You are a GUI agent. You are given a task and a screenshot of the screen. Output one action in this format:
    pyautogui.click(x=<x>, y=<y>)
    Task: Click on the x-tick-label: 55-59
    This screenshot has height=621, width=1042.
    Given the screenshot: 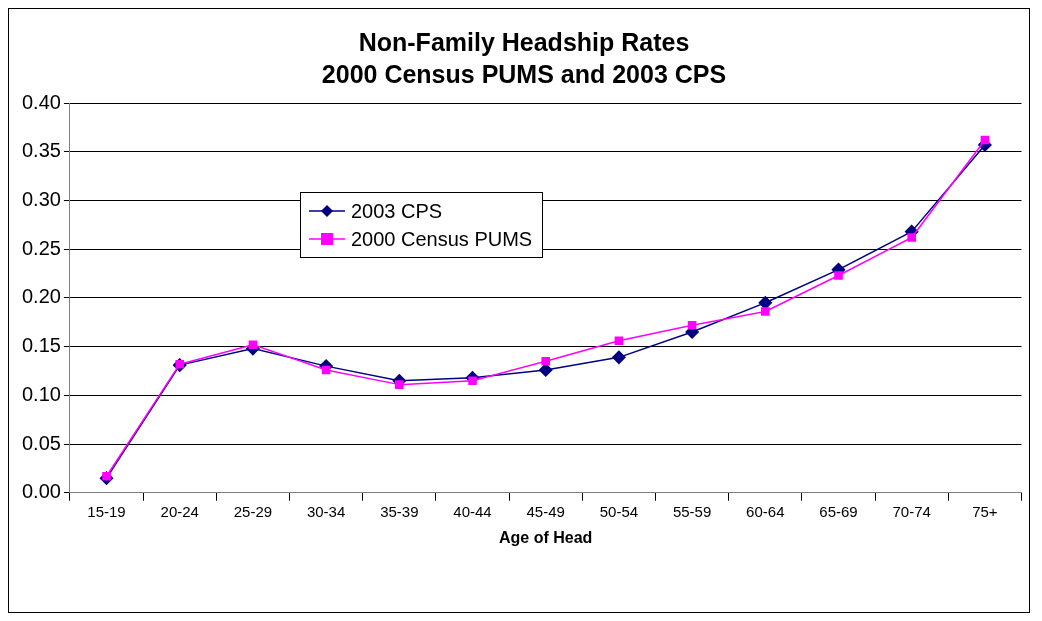 What is the action you would take?
    pyautogui.click(x=692, y=511)
    